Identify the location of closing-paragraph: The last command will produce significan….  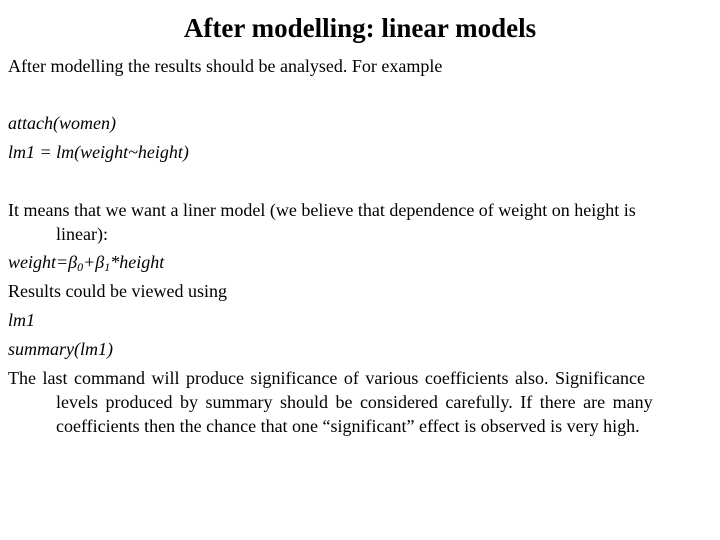
(358, 402).